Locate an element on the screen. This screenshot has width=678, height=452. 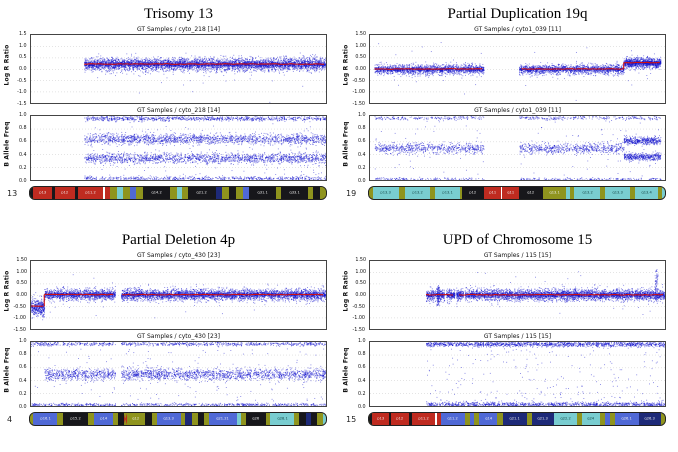
cytoband: q14 is located at coordinates (488, 419).